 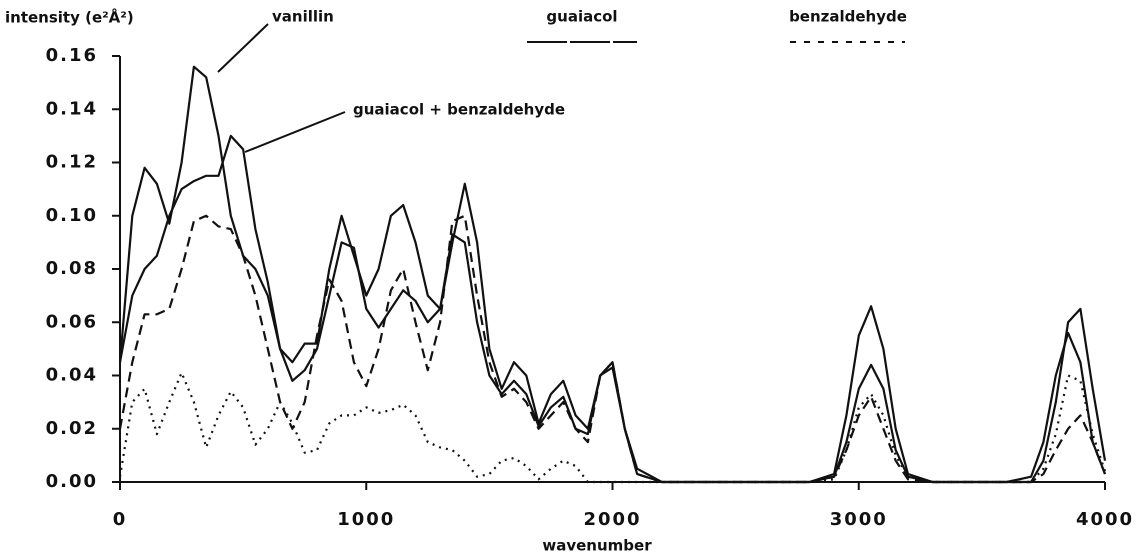 What do you see at coordinates (1105, 519) in the screenshot?
I see `x-tick-label: 4000` at bounding box center [1105, 519].